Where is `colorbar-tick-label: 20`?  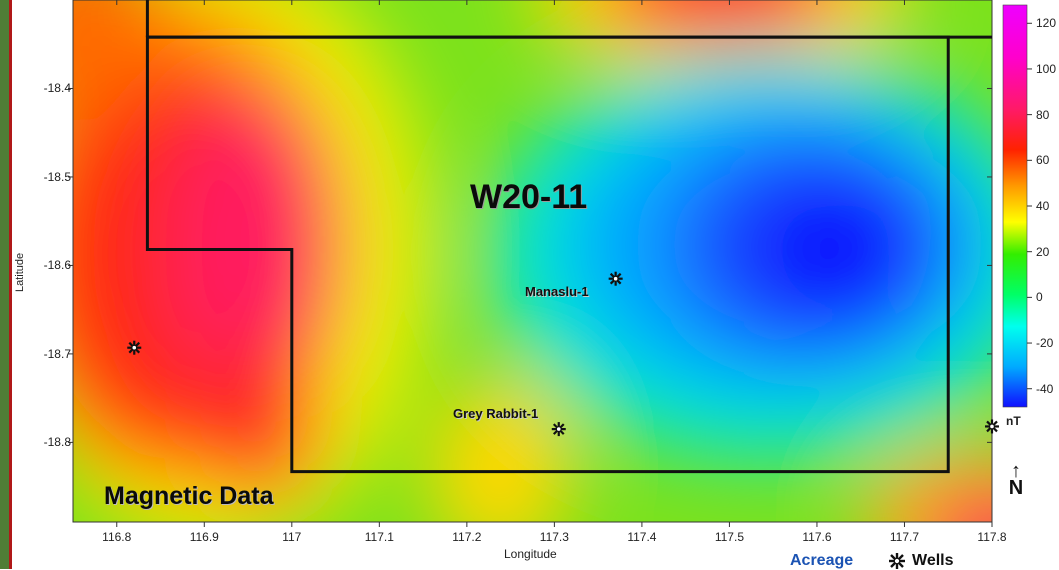
colorbar-tick-label: 20 is located at coordinates (1043, 251).